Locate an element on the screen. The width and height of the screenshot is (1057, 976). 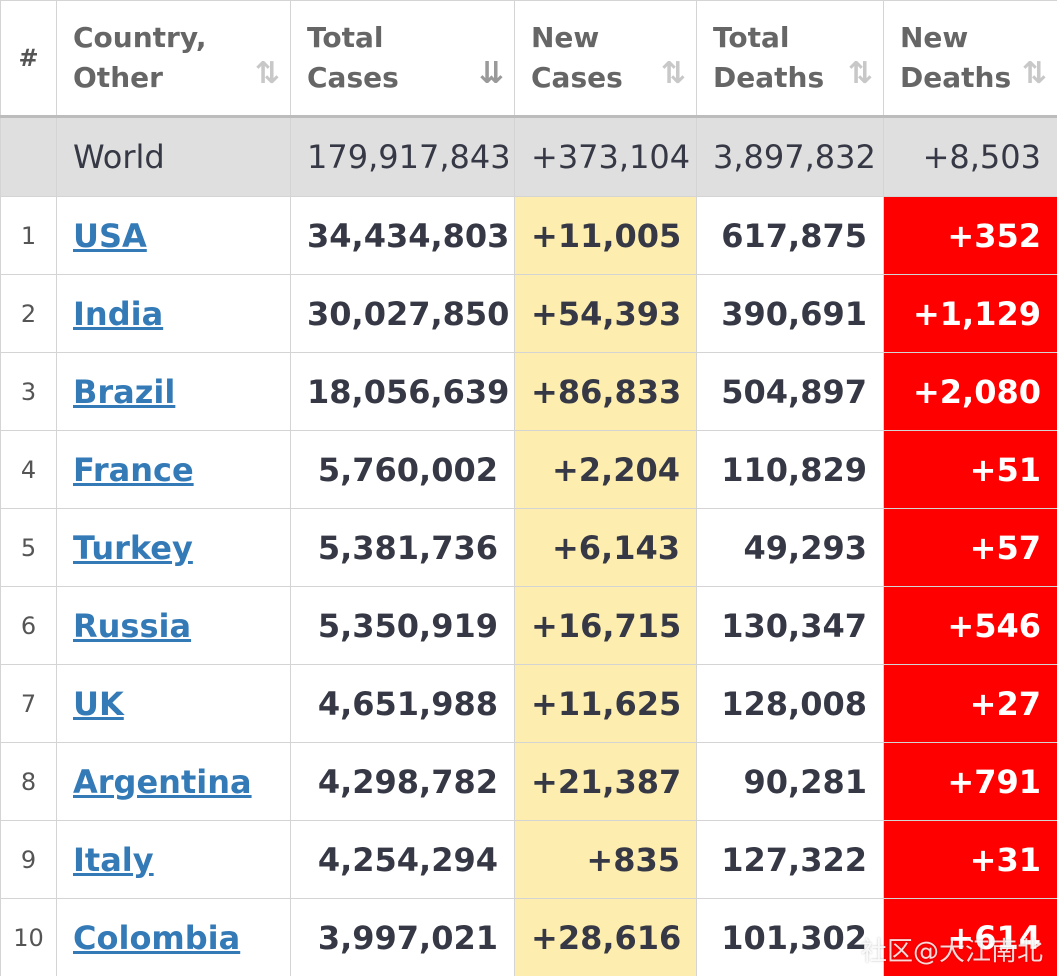
total-cases-cell: 34,434,803 is located at coordinates (402, 235).